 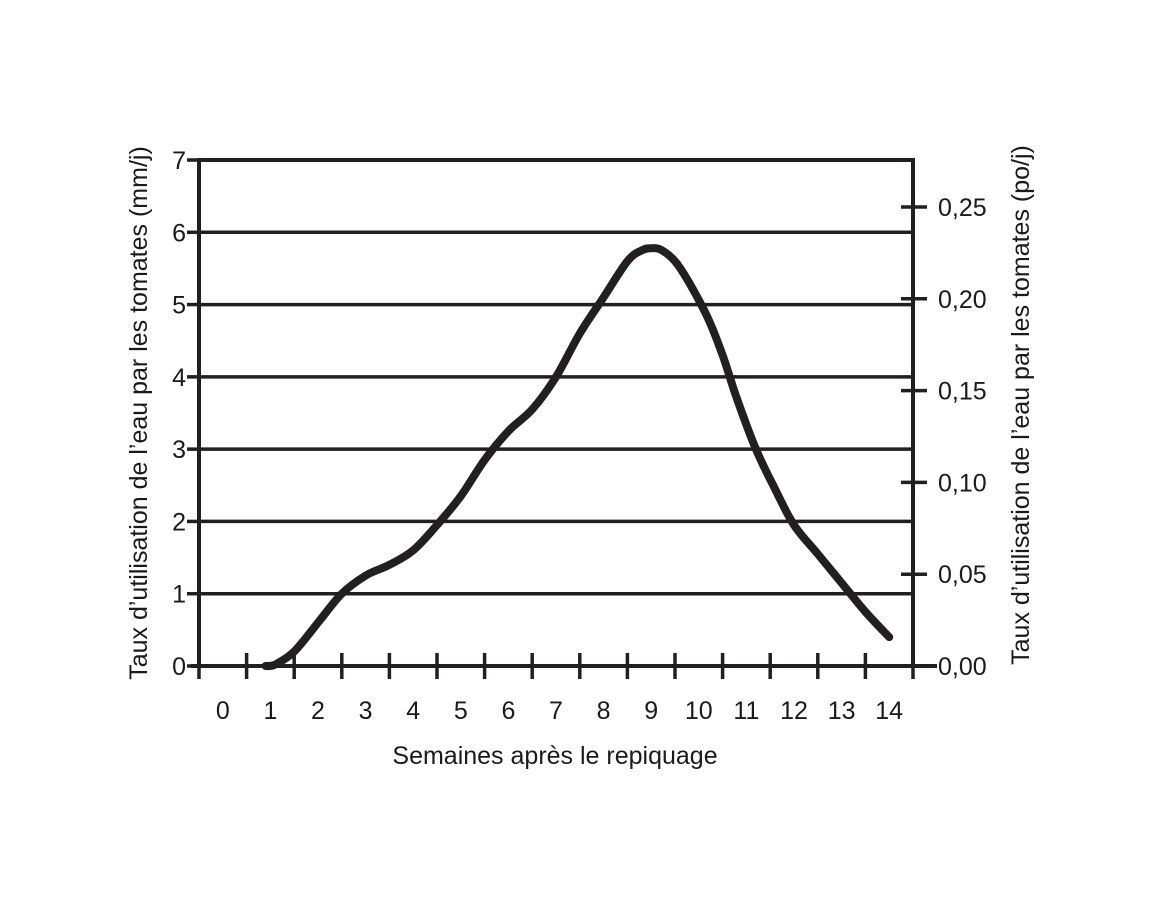 I want to click on x-tick-label-11: 11, so click(x=746, y=711).